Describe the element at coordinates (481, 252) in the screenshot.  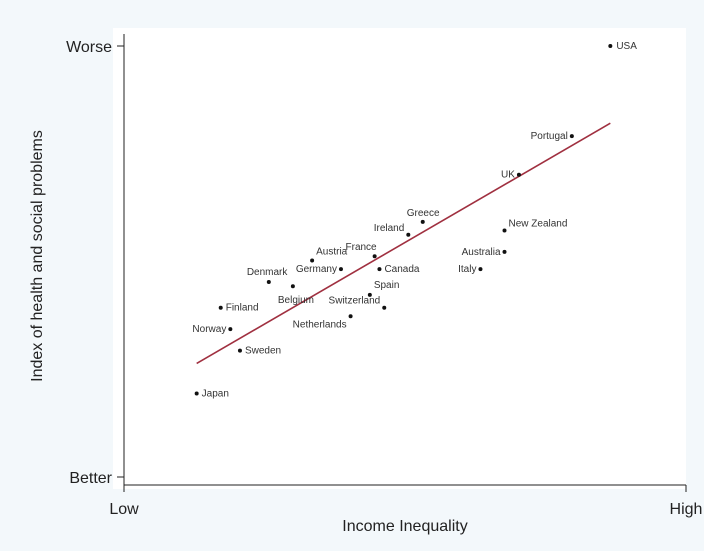
I see `data-point-label: Australia` at that location.